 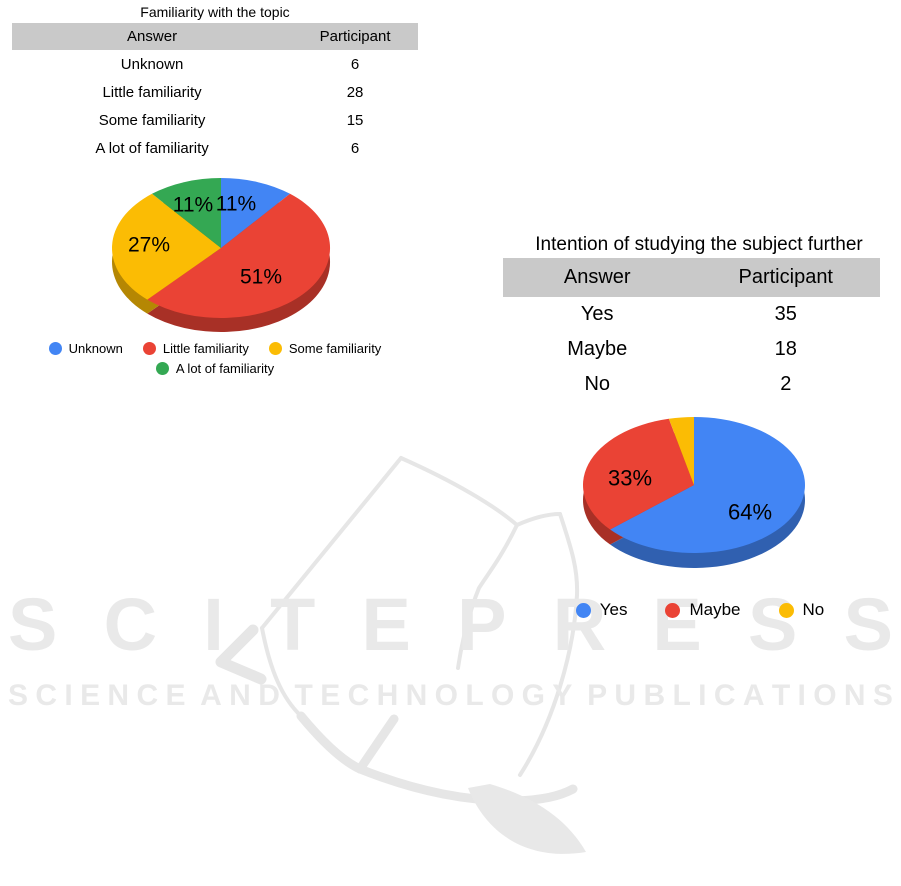 I want to click on legend-label: A lot of familiarity, so click(x=225, y=368).